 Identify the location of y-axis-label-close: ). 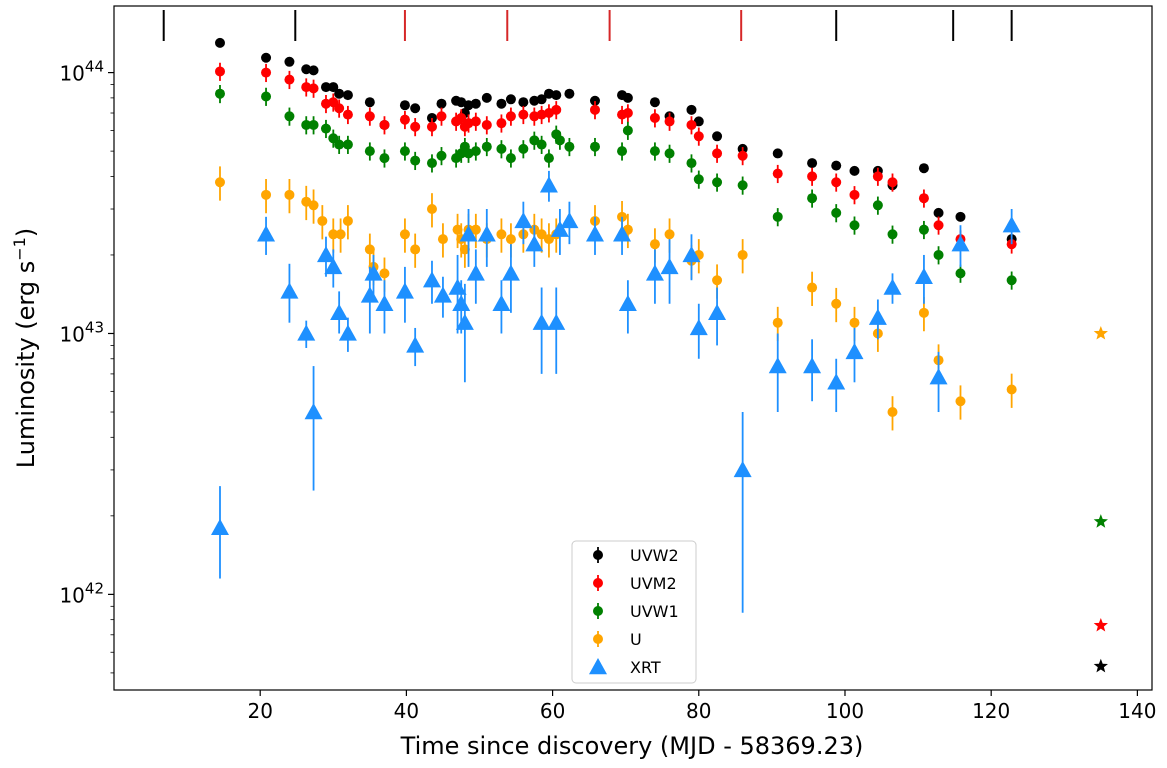
(26, 232).